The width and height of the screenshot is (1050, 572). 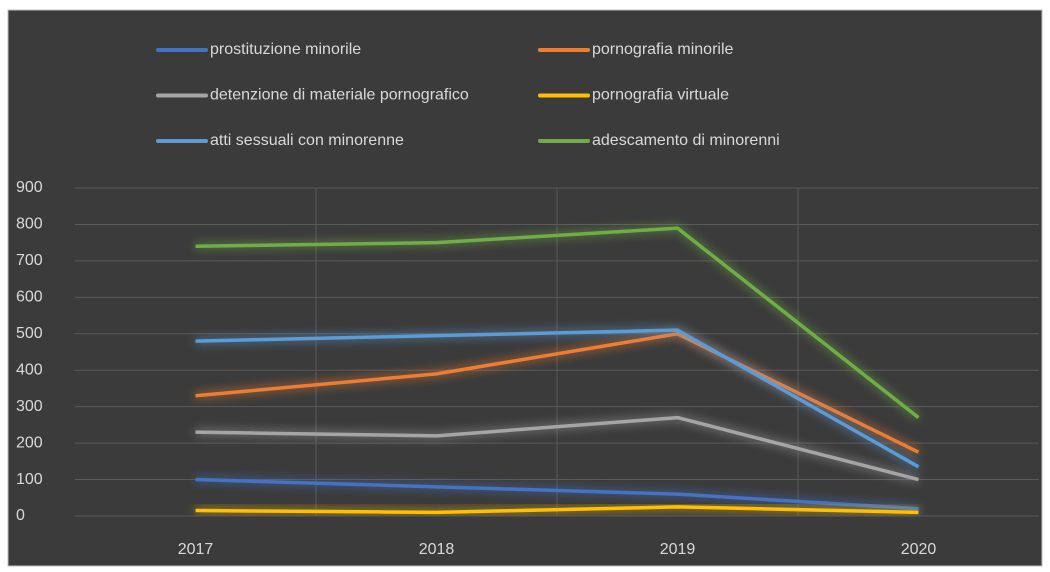 What do you see at coordinates (686, 140) in the screenshot?
I see `legend-label: adescamento di minorenni` at bounding box center [686, 140].